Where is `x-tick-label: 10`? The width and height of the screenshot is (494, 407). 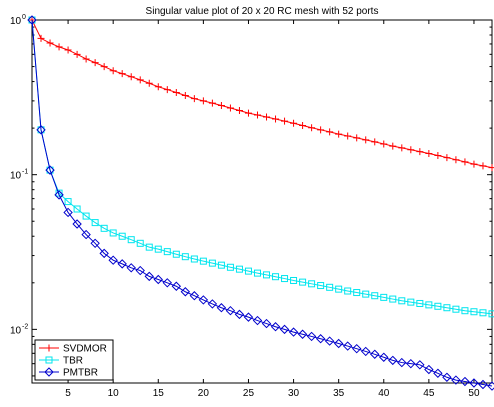
x-tick-label: 10 is located at coordinates (114, 393).